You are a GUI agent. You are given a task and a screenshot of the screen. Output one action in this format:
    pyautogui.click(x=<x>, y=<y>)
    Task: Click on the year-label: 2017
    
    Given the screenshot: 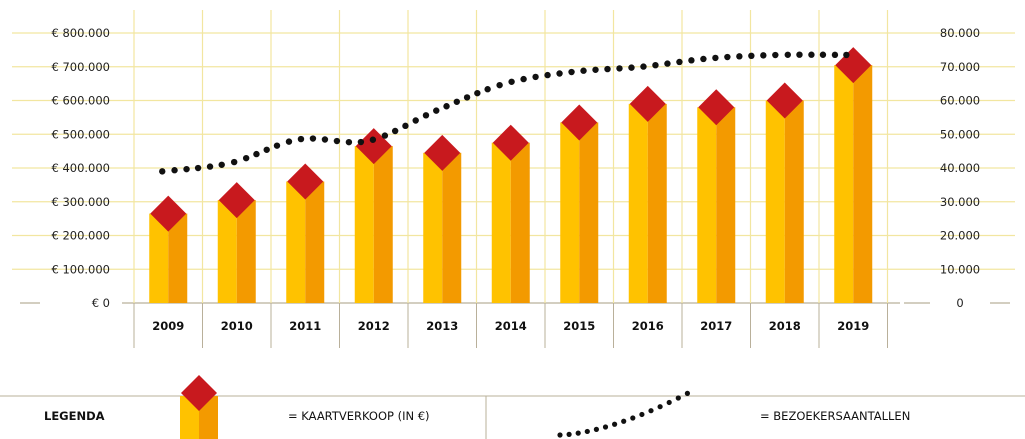 What is the action you would take?
    pyautogui.click(x=716, y=326)
    